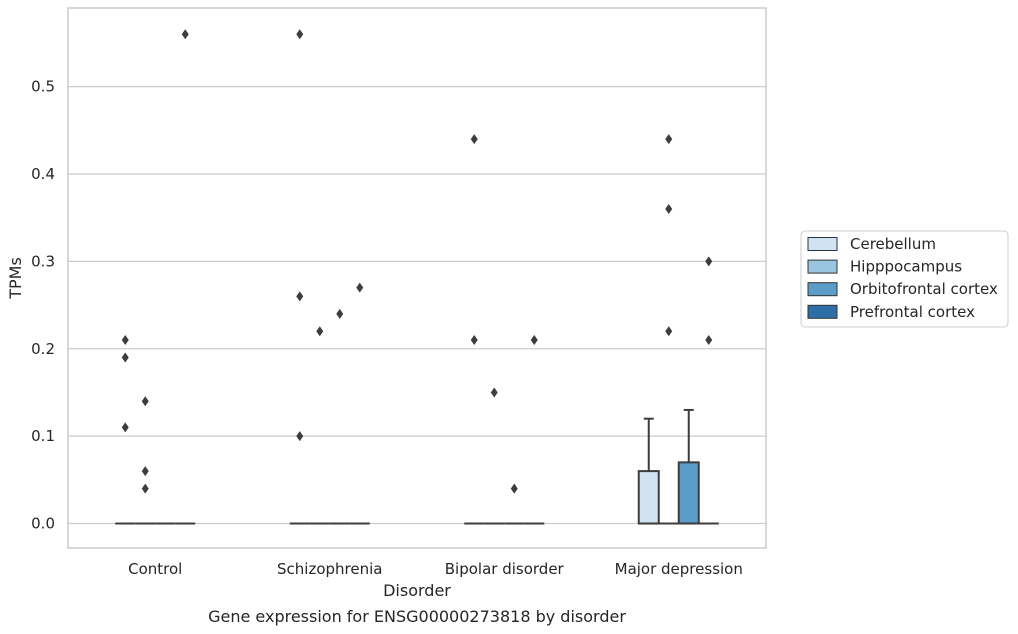  What do you see at coordinates (679, 569) in the screenshot?
I see `x-tick-label: Major depression` at bounding box center [679, 569].